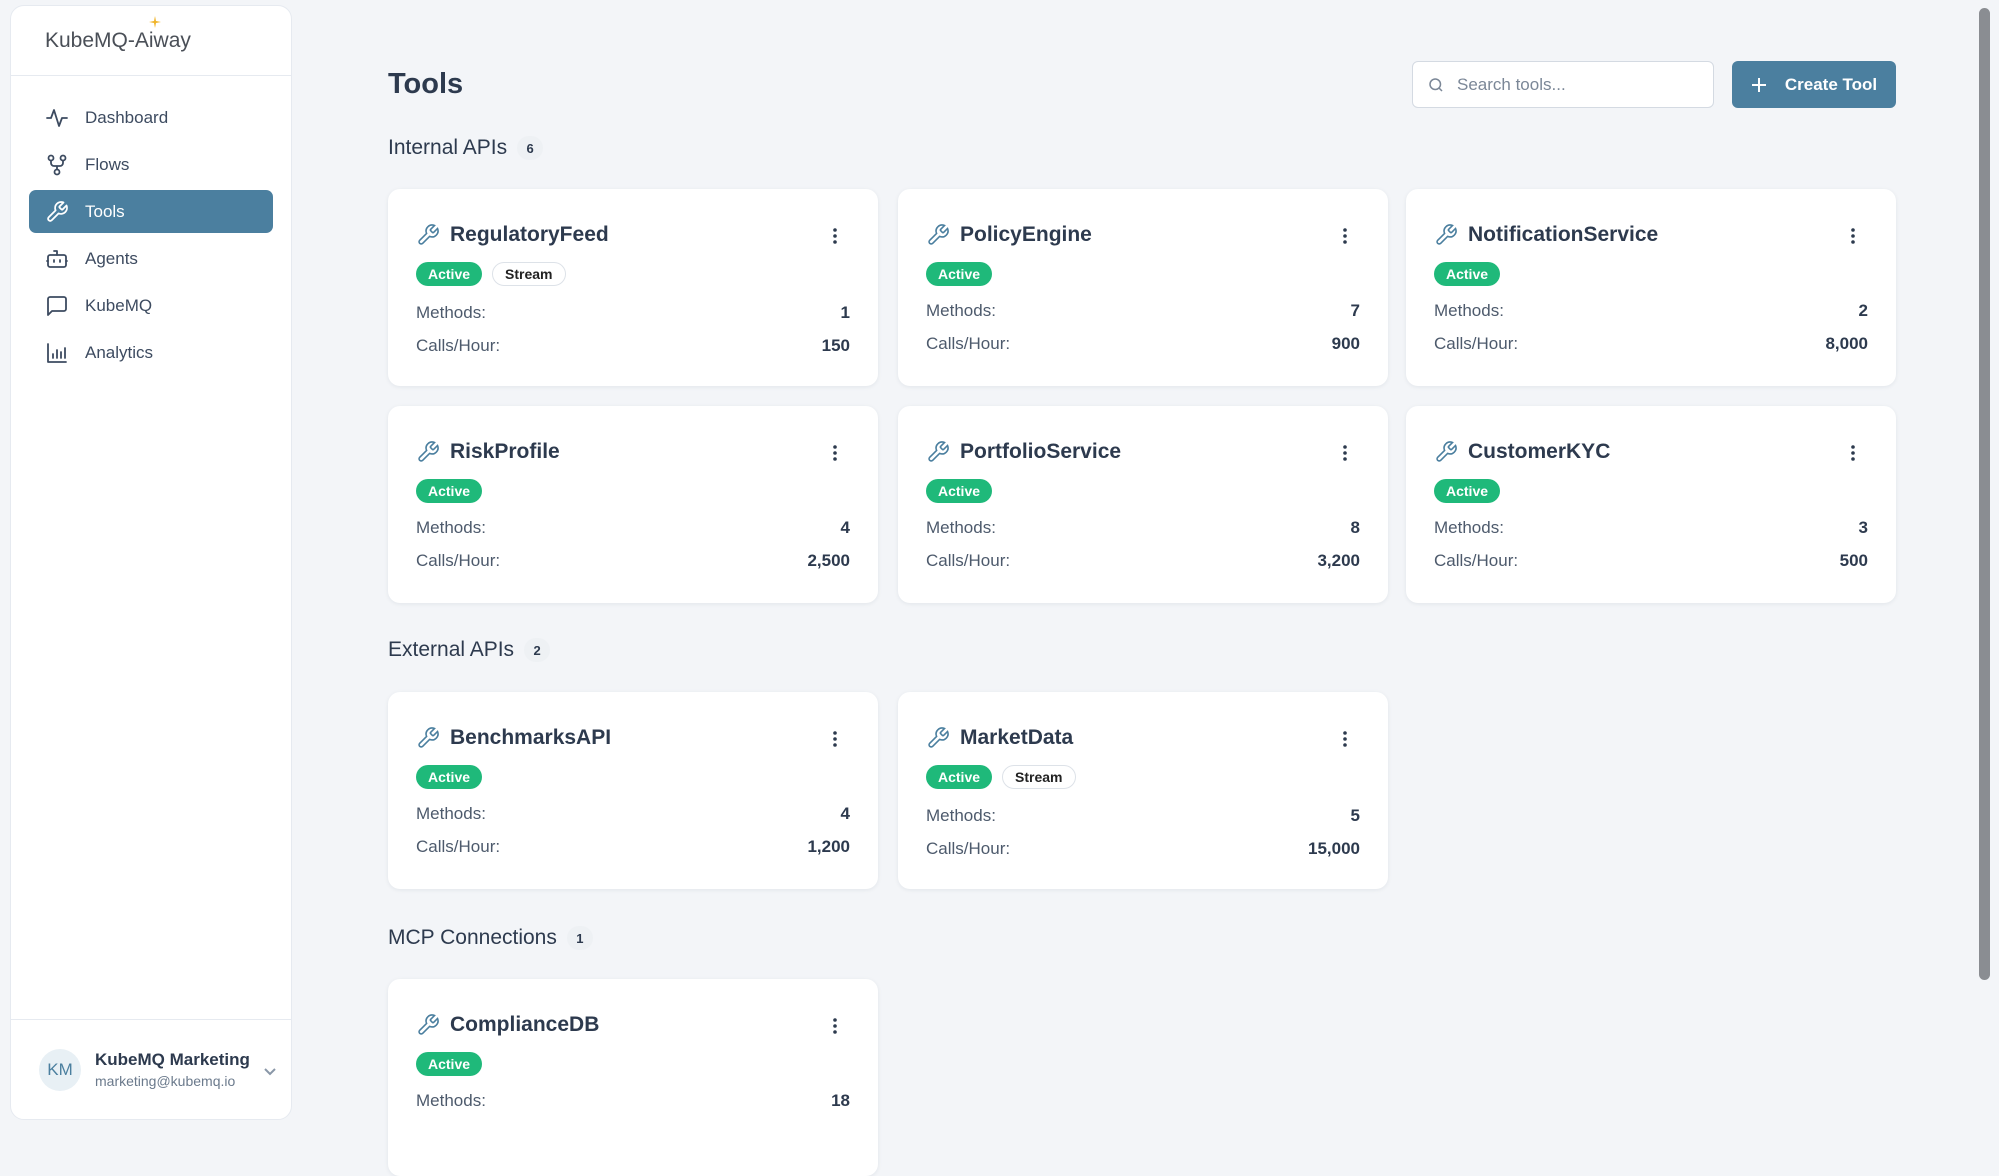 This screenshot has height=1176, width=1999. Describe the element at coordinates (633, 561) in the screenshot. I see `calls-row: Calls/Hour: 2,500` at that location.